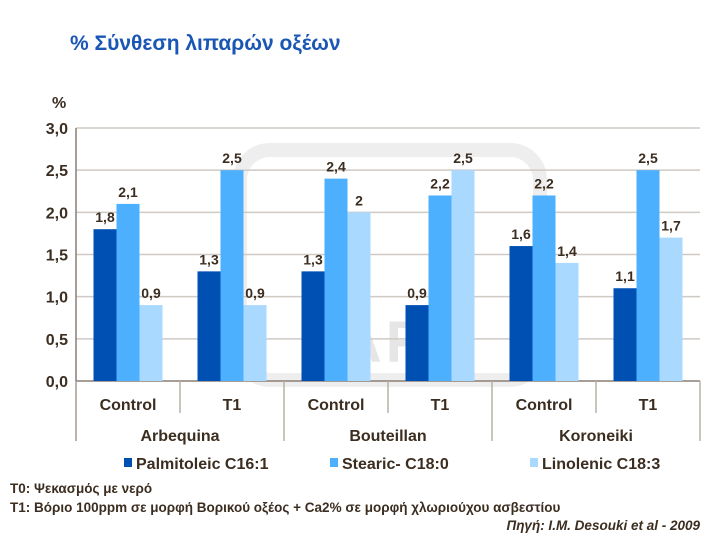 This screenshot has height=536, width=714. I want to click on data-label: 1,7, so click(671, 226).